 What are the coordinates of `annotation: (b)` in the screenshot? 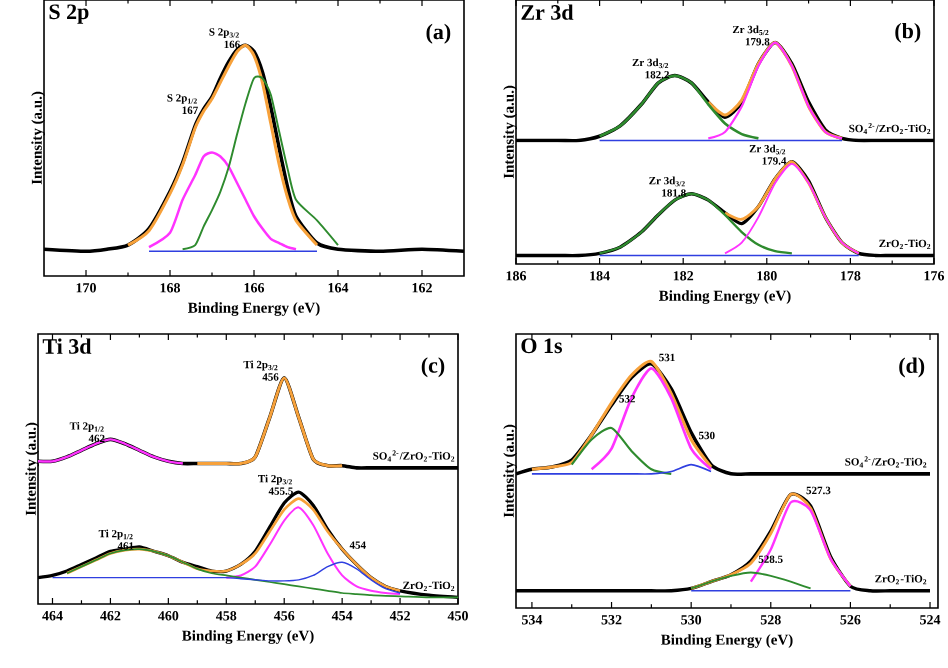 It's located at (908, 32).